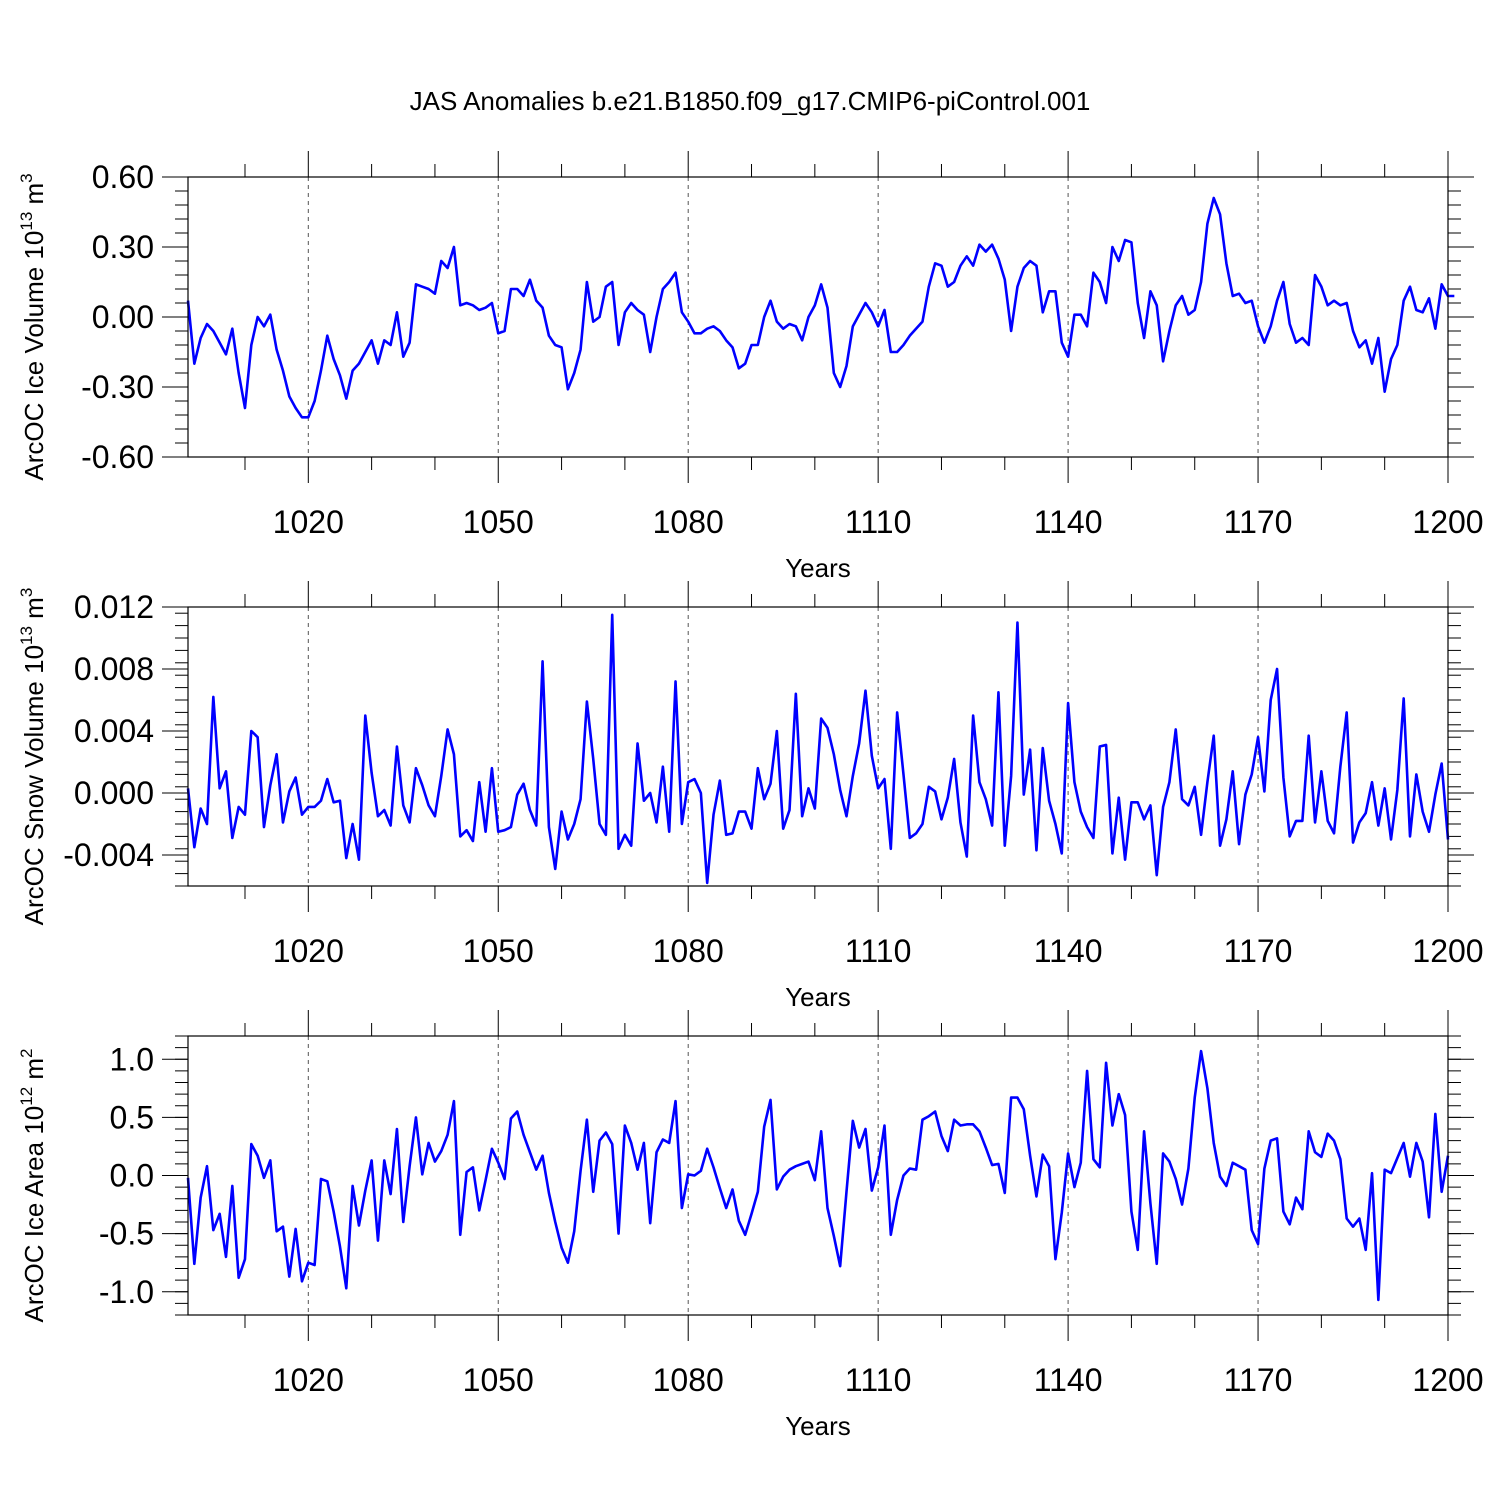  What do you see at coordinates (123, 177) in the screenshot?
I see `y-tick-label: 0.60` at bounding box center [123, 177].